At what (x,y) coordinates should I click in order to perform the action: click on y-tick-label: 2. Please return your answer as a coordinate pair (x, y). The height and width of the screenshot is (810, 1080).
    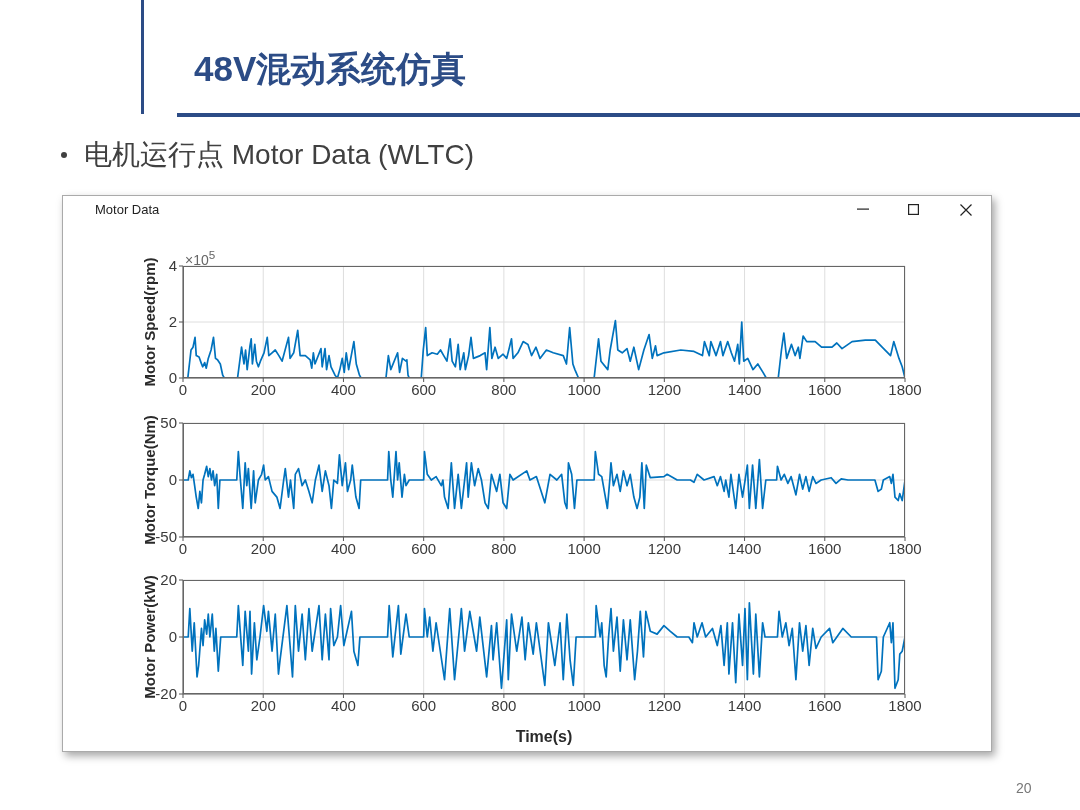
    Looking at the image, I should click on (172, 322).